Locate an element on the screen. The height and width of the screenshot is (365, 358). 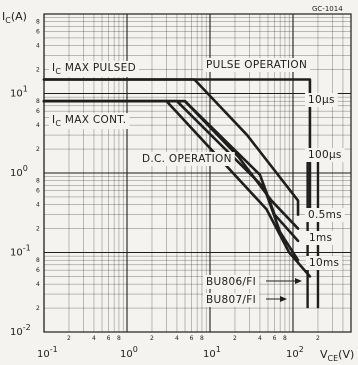
x-tick-label: 10⁻¹ is located at coordinates (47, 352).